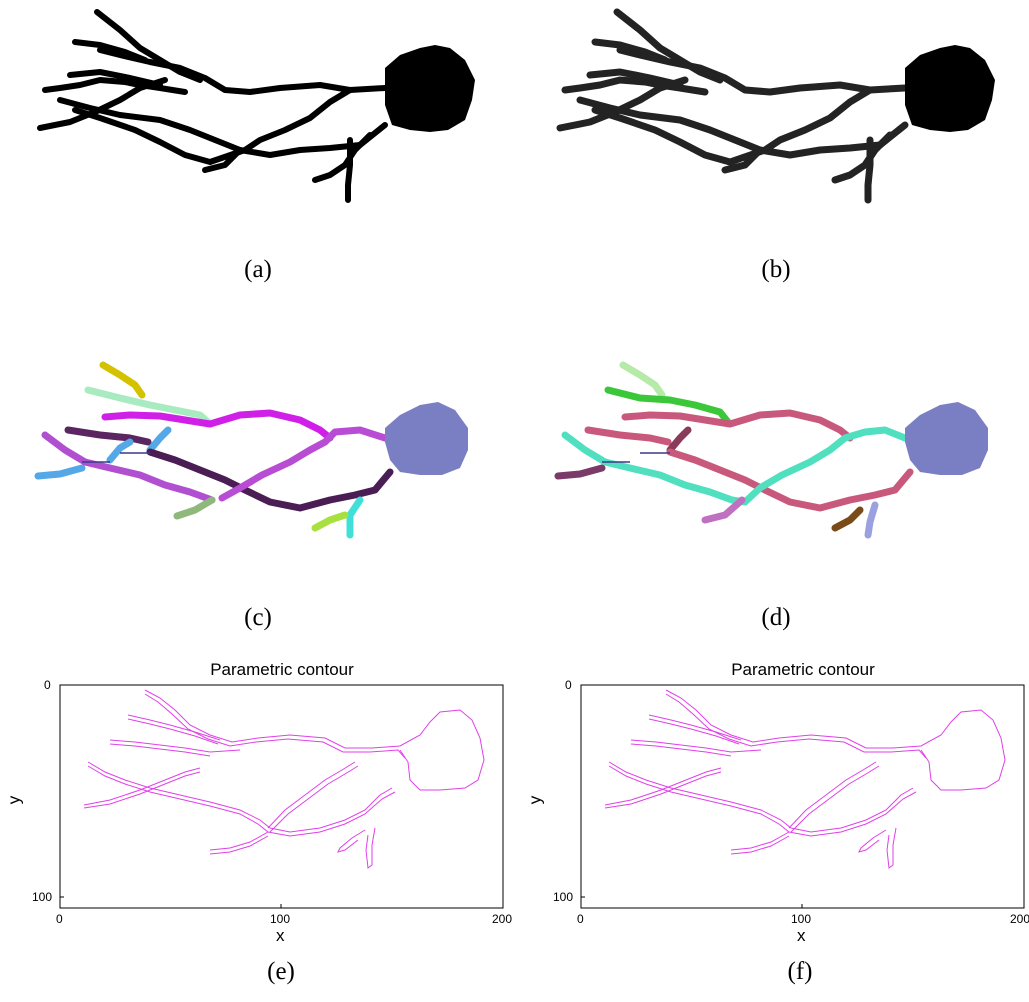  I want to click on panel-e-contour-plot, so click(281, 796).